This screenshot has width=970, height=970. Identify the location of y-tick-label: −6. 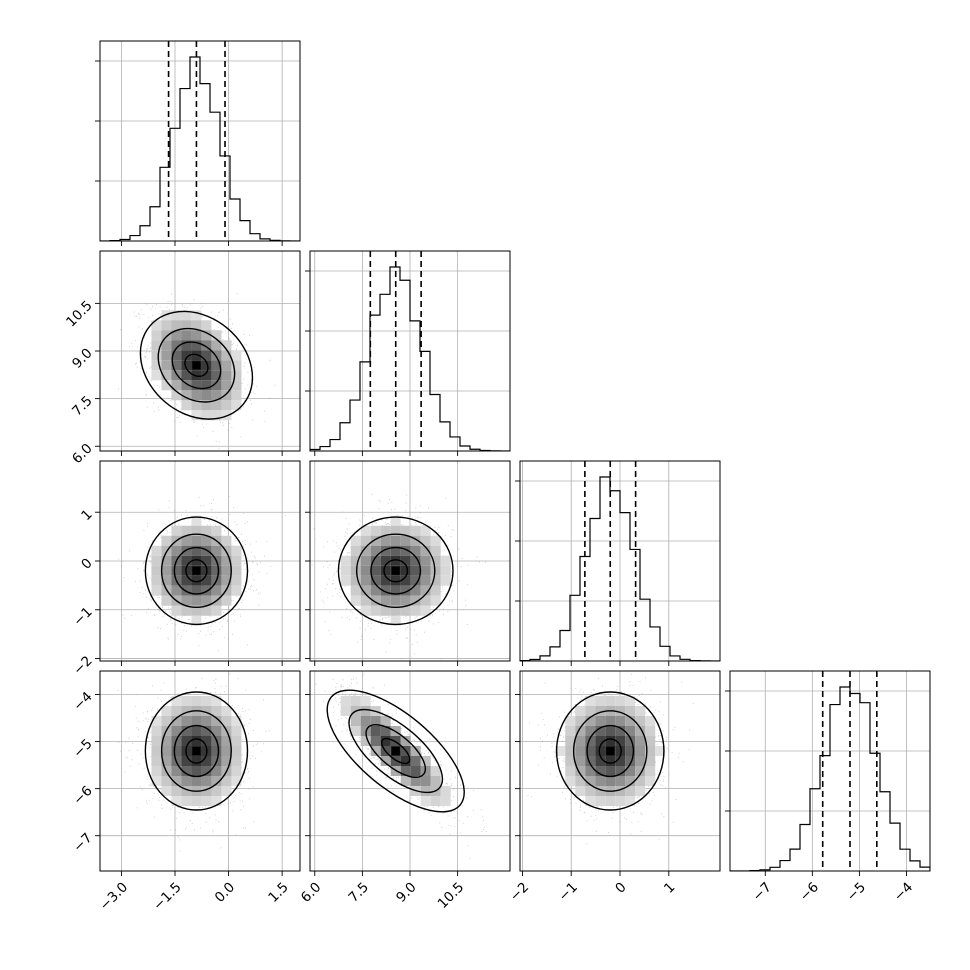
(82, 795).